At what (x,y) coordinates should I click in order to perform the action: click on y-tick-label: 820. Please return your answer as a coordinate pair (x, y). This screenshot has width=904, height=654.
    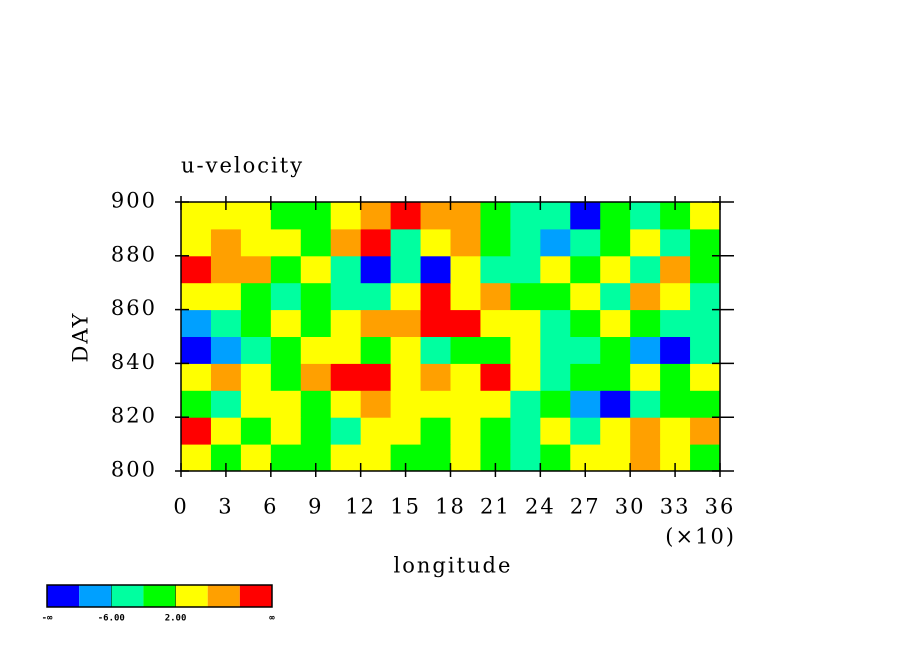
    Looking at the image, I should click on (134, 416).